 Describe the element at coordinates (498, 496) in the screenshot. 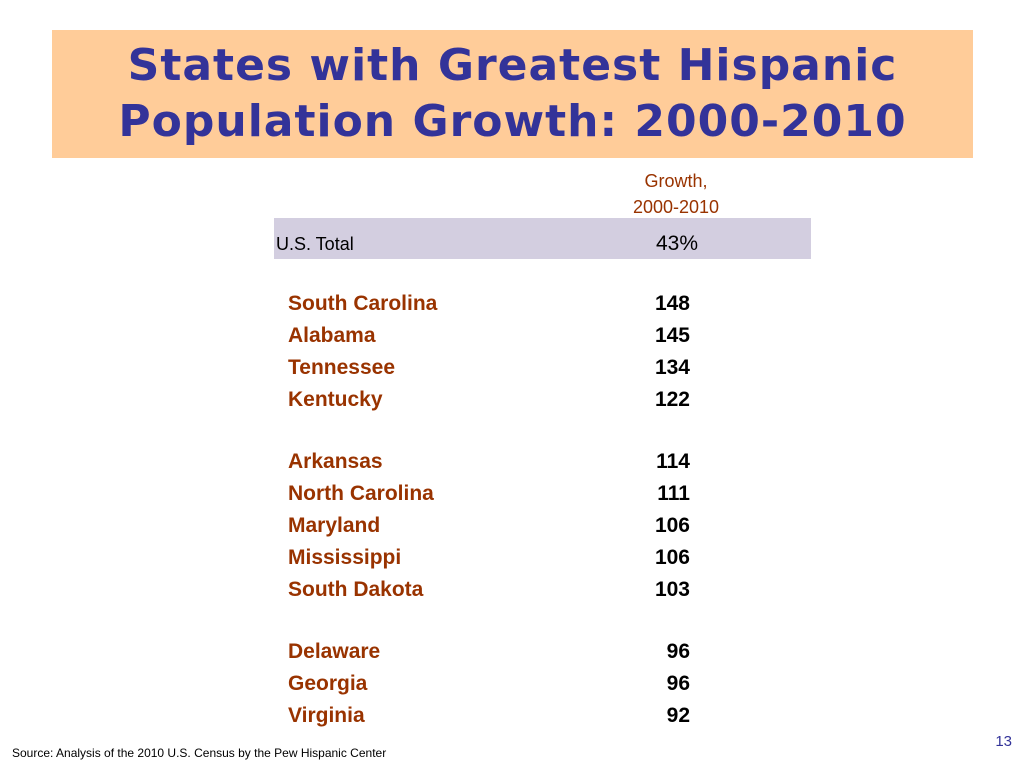

I see `table-row: North Carolina 111` at that location.